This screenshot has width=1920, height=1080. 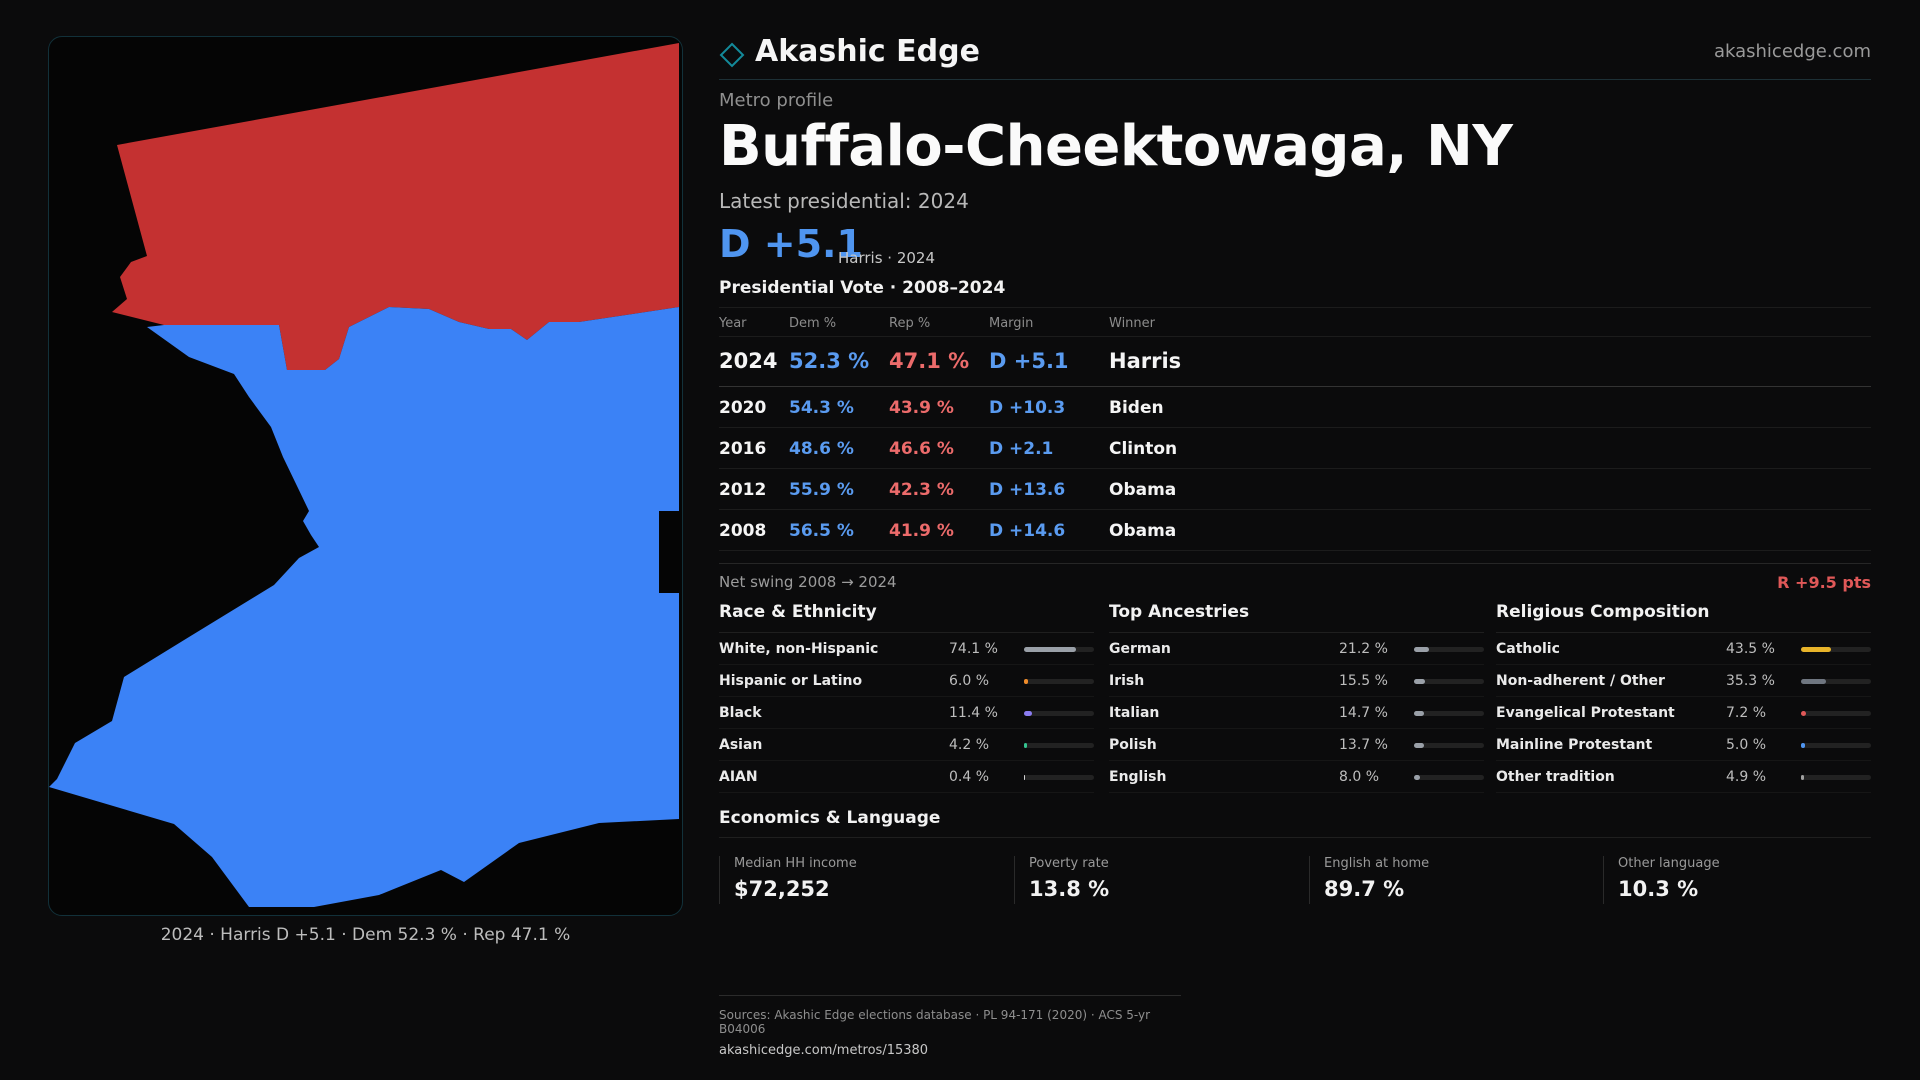 I want to click on stat-row: Hispanic or Latino 6.0 %, so click(x=906, y=681).